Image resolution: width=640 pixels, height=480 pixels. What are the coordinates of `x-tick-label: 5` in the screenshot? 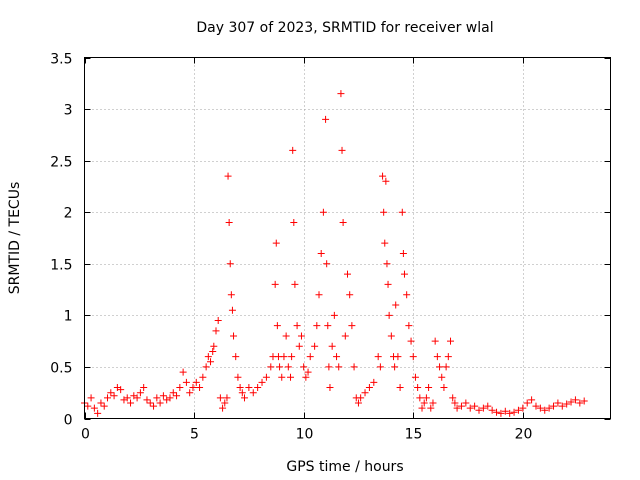 It's located at (194, 435).